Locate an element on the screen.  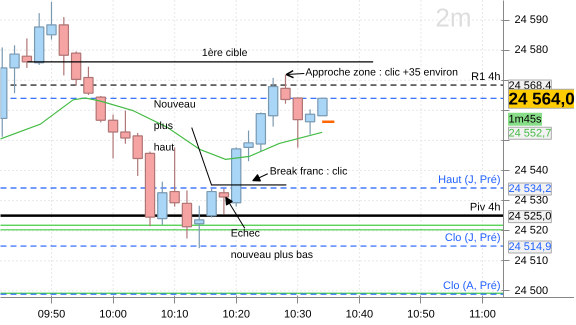
x-tick-label: 10:30 is located at coordinates (298, 314).